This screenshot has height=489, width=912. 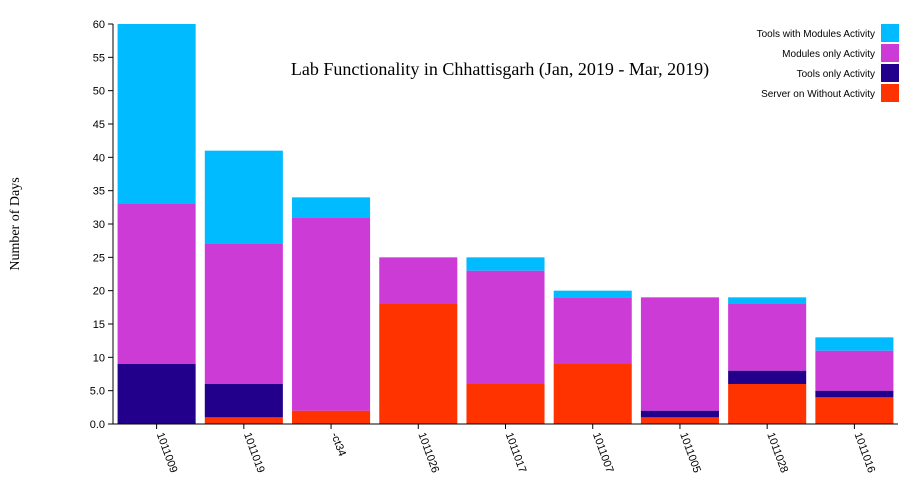 I want to click on y-tick-label: 60, so click(x=99, y=25).